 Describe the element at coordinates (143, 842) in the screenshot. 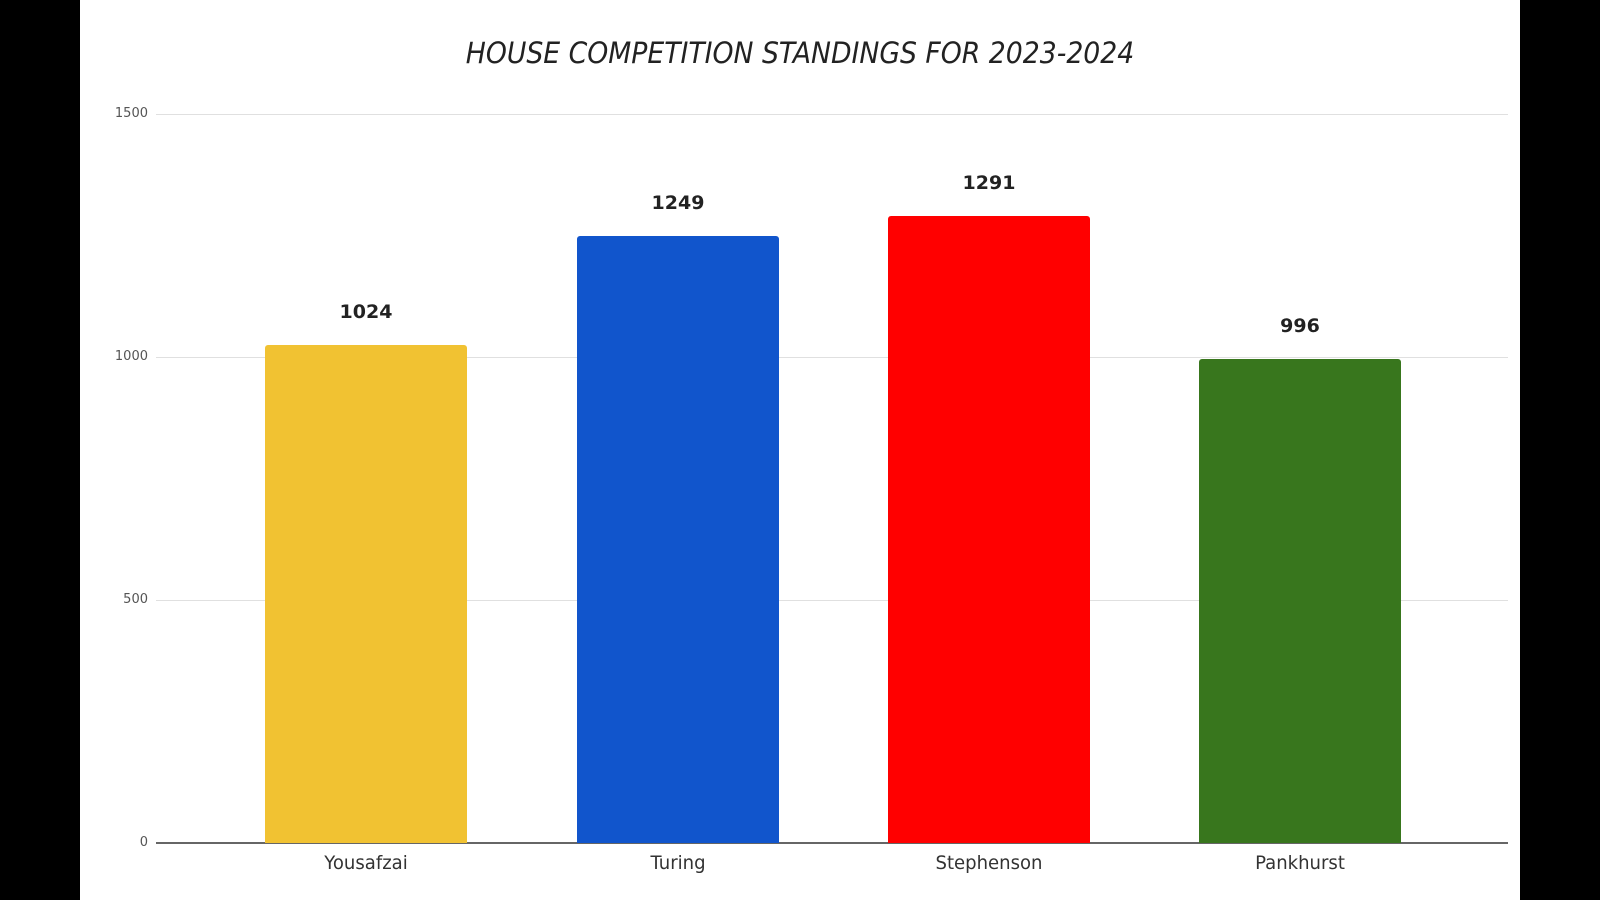

I see `y-tick-label: 0` at that location.